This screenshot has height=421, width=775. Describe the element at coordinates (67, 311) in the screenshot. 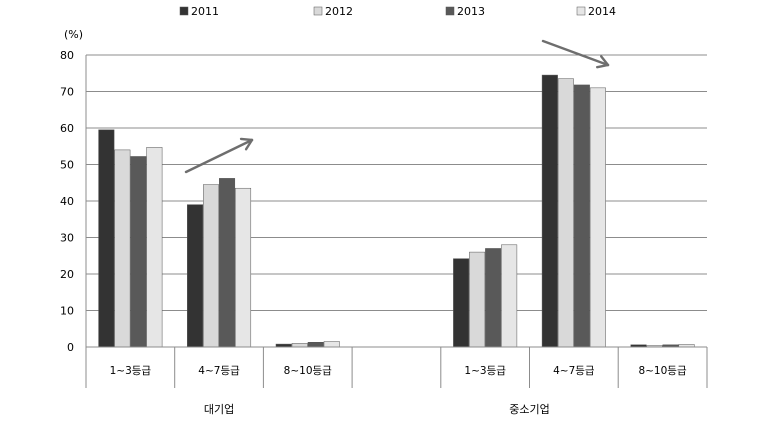

I see `y-tick-label: 10` at that location.